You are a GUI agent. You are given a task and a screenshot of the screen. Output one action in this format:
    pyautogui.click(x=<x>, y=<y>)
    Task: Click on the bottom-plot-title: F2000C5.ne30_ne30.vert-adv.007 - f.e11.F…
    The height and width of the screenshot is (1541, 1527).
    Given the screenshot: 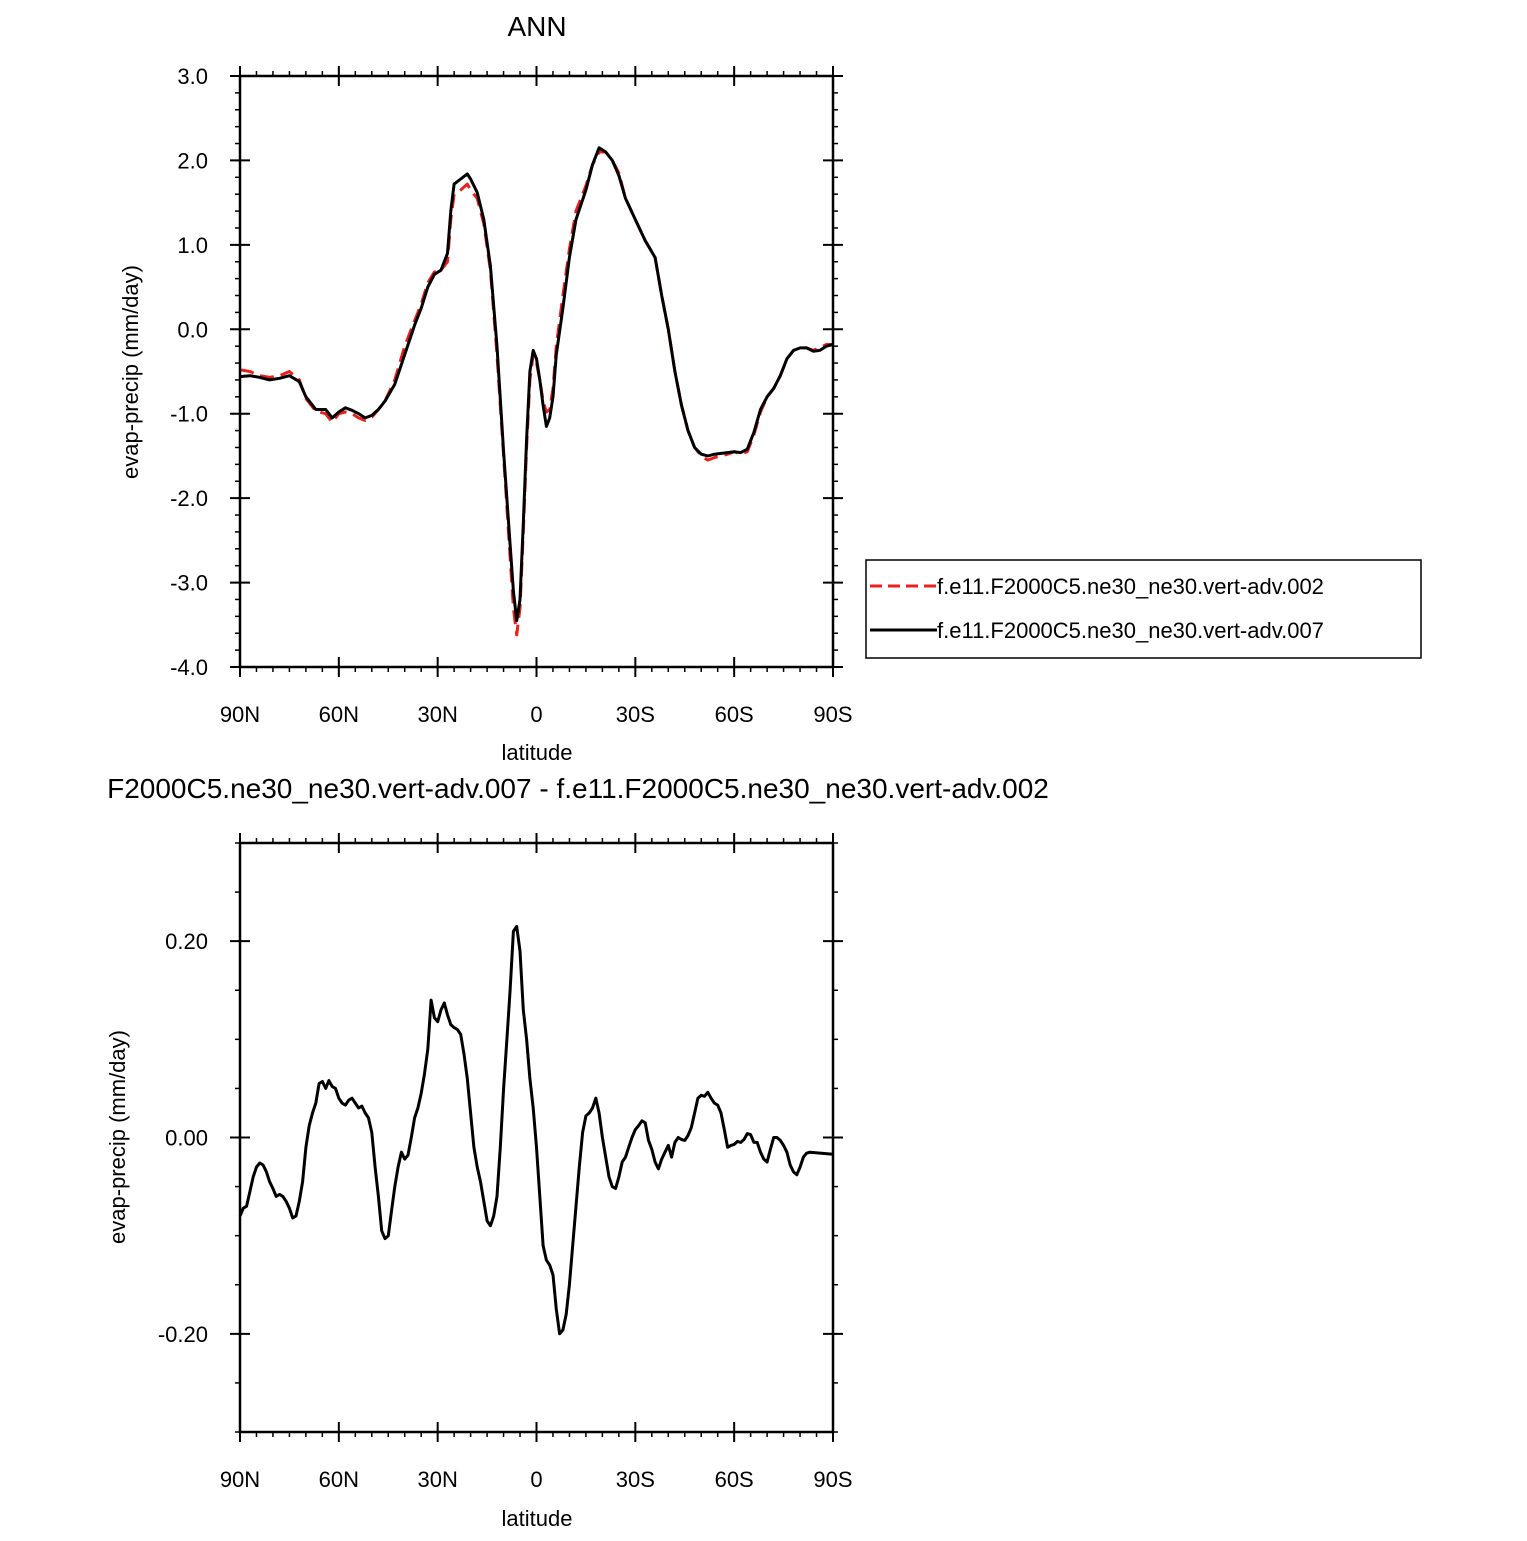 What is the action you would take?
    pyautogui.click(x=578, y=788)
    